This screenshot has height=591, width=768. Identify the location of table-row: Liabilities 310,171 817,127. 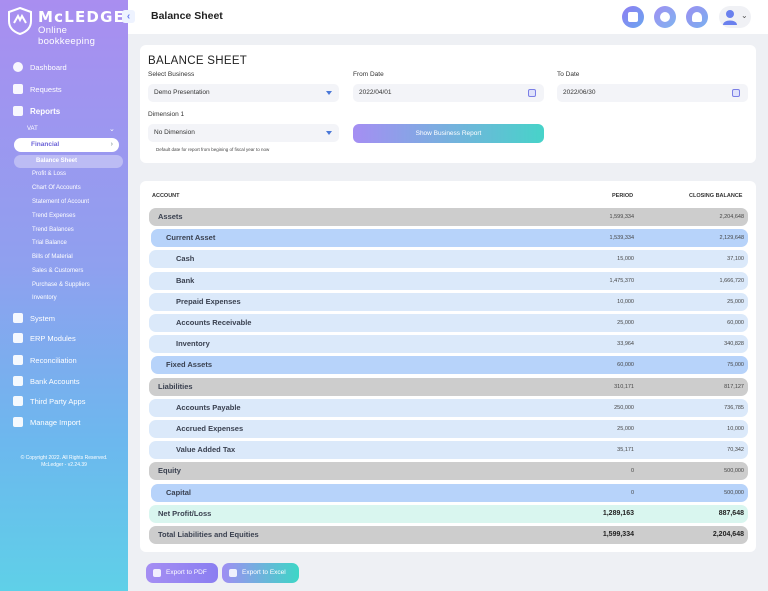
(448, 386).